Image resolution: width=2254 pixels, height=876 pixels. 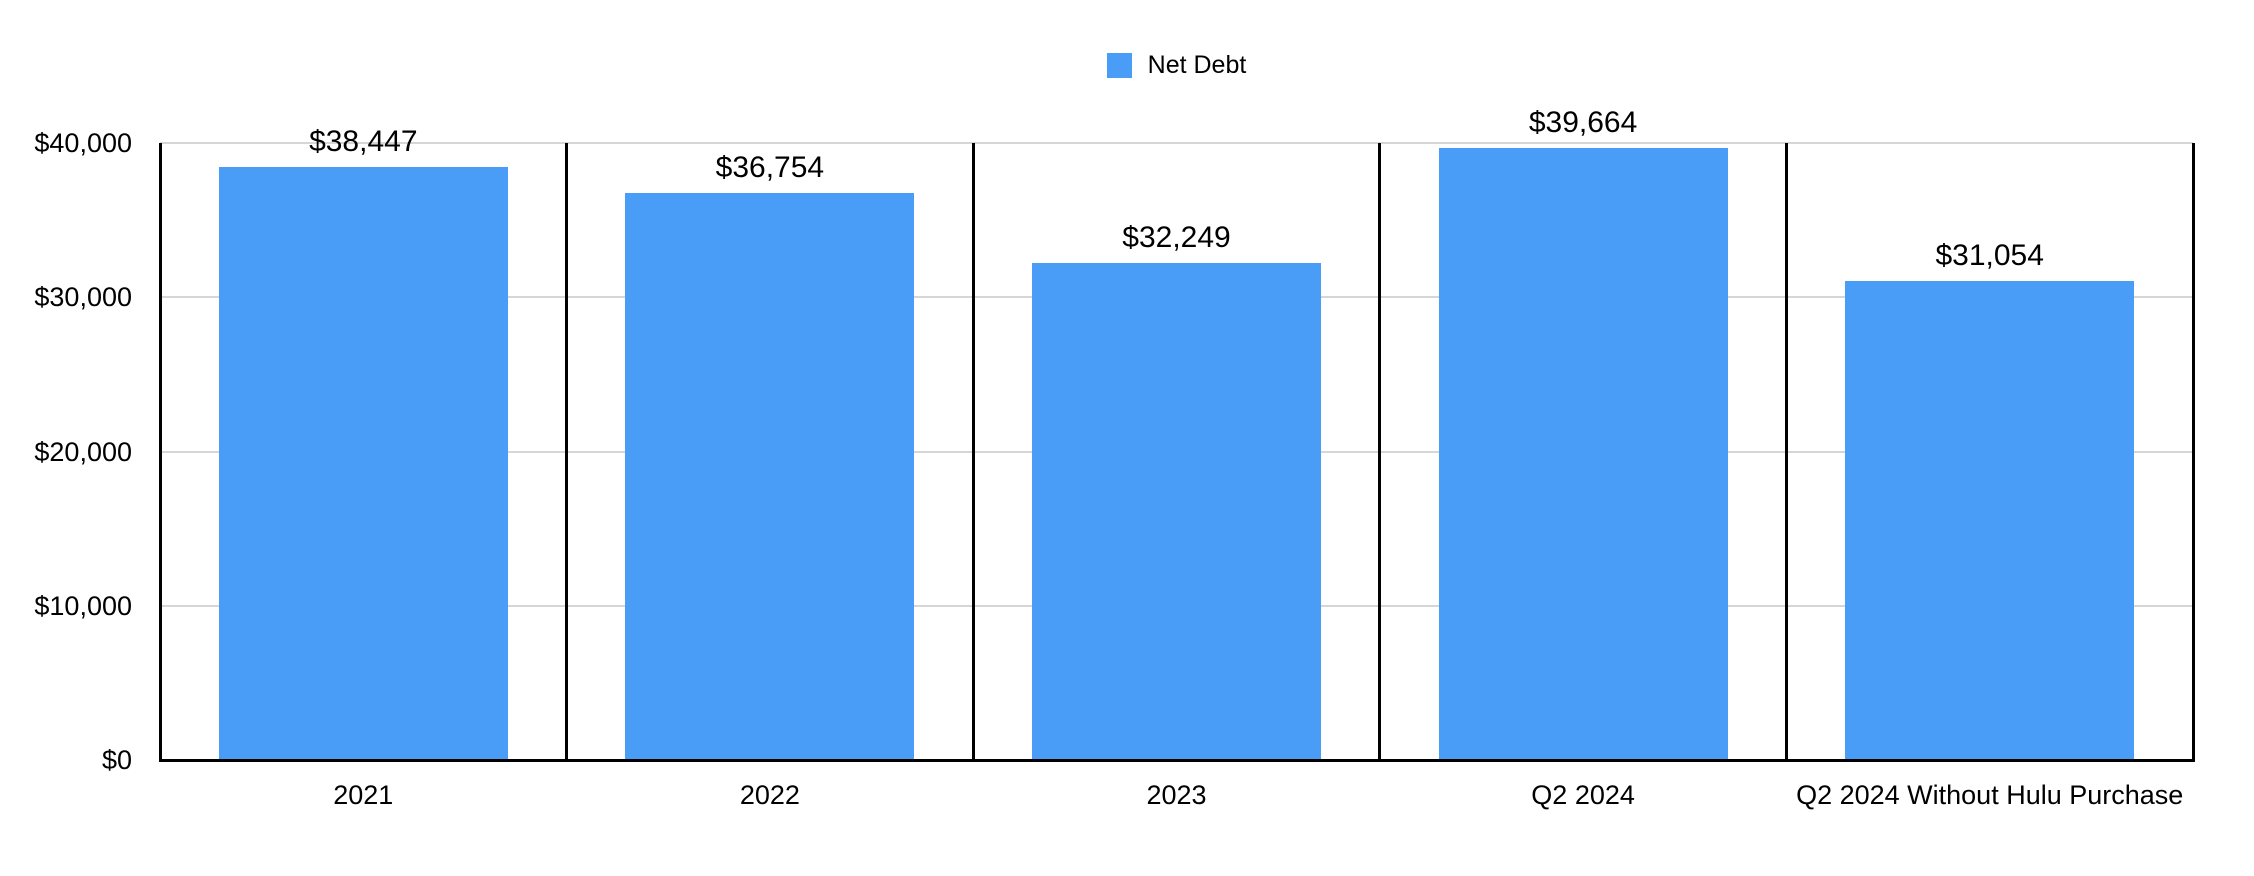 What do you see at coordinates (769, 795) in the screenshot?
I see `x-axis-category-label: 2022` at bounding box center [769, 795].